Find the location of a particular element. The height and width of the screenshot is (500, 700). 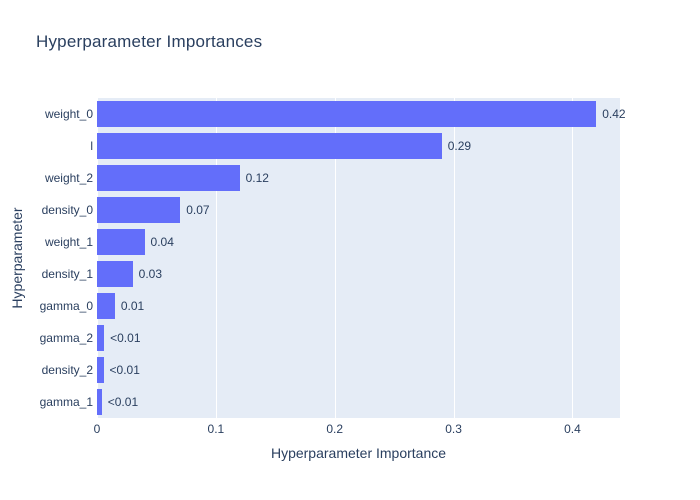

bar-row: 0.42 is located at coordinates (361, 114).